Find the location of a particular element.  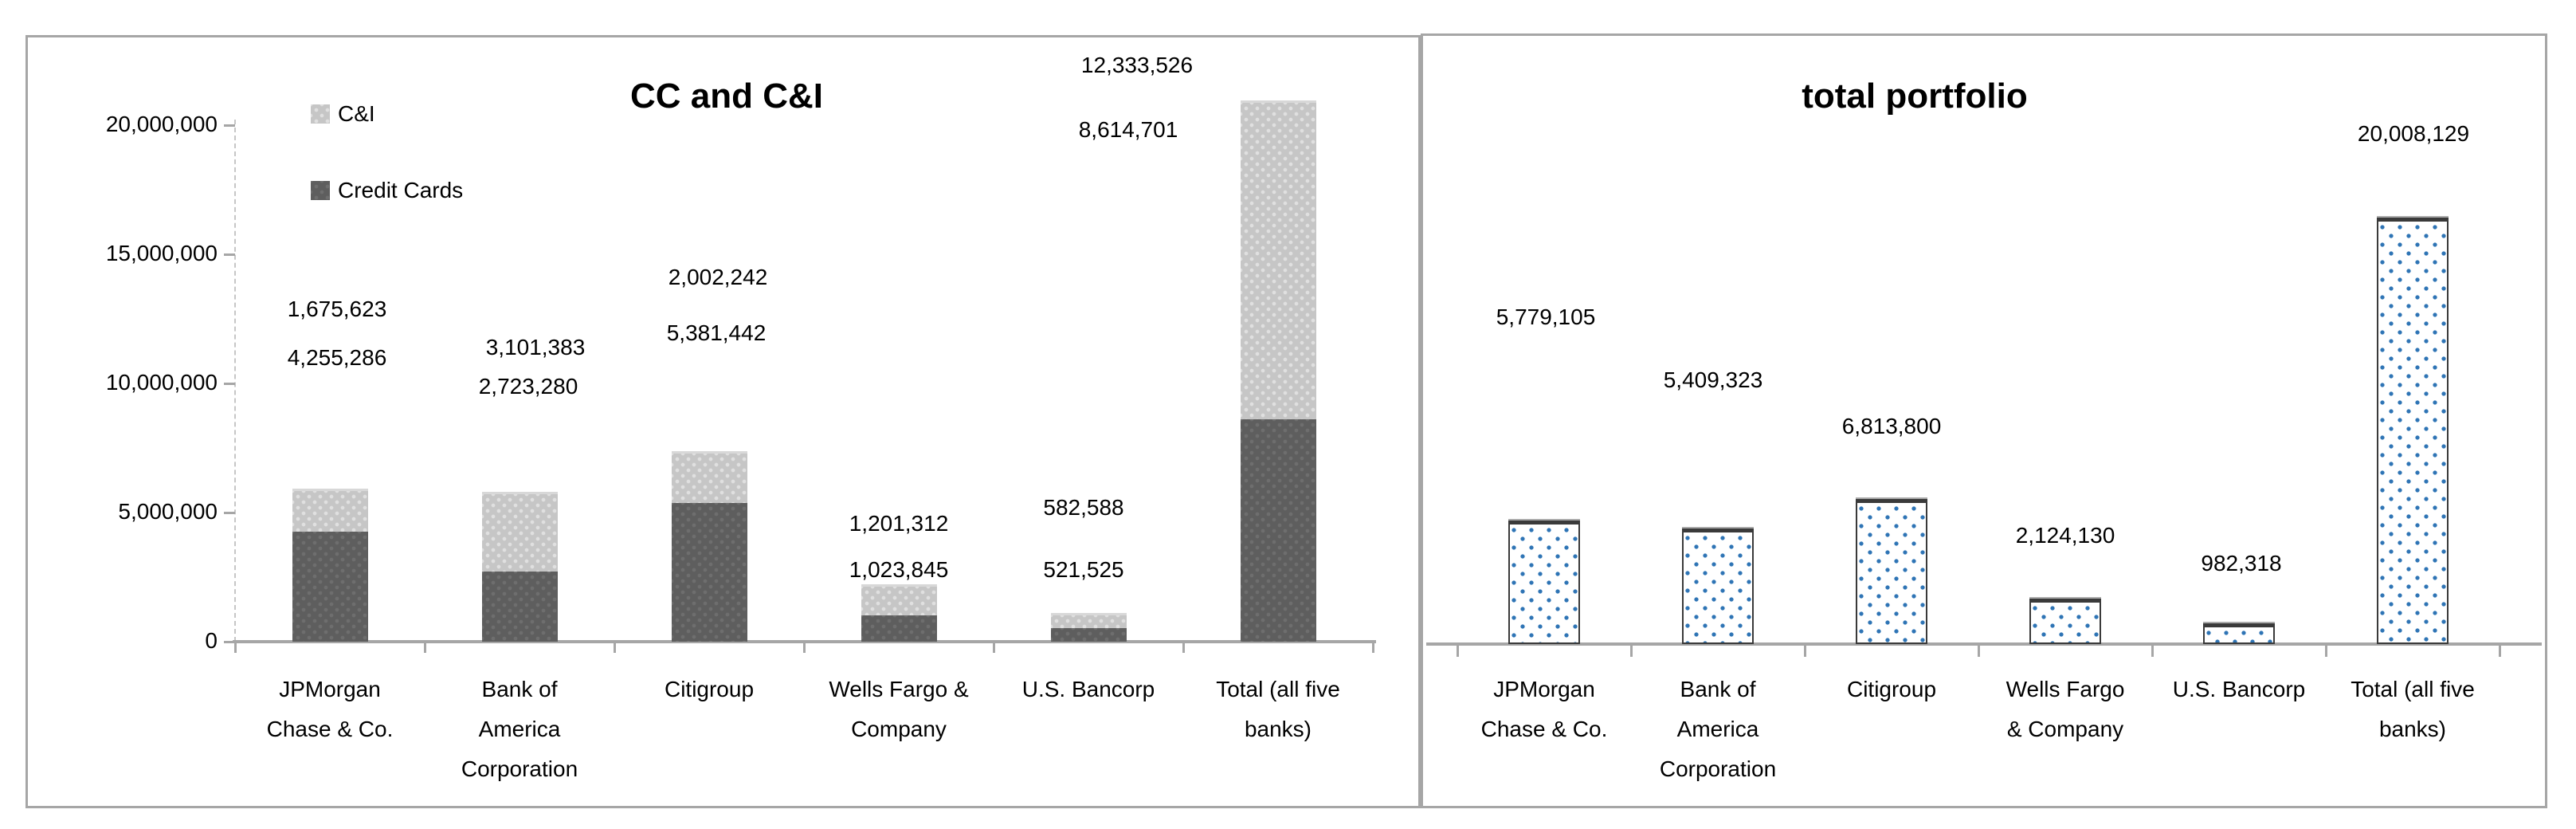

ci-value-label: 1,201,312 is located at coordinates (899, 523).